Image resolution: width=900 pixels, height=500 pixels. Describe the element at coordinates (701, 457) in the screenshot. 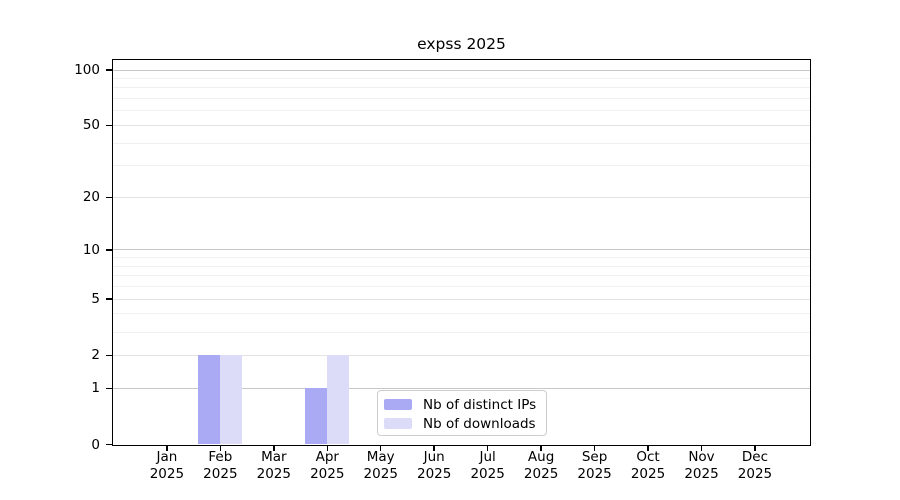

I see `x-label-month: Nov` at that location.